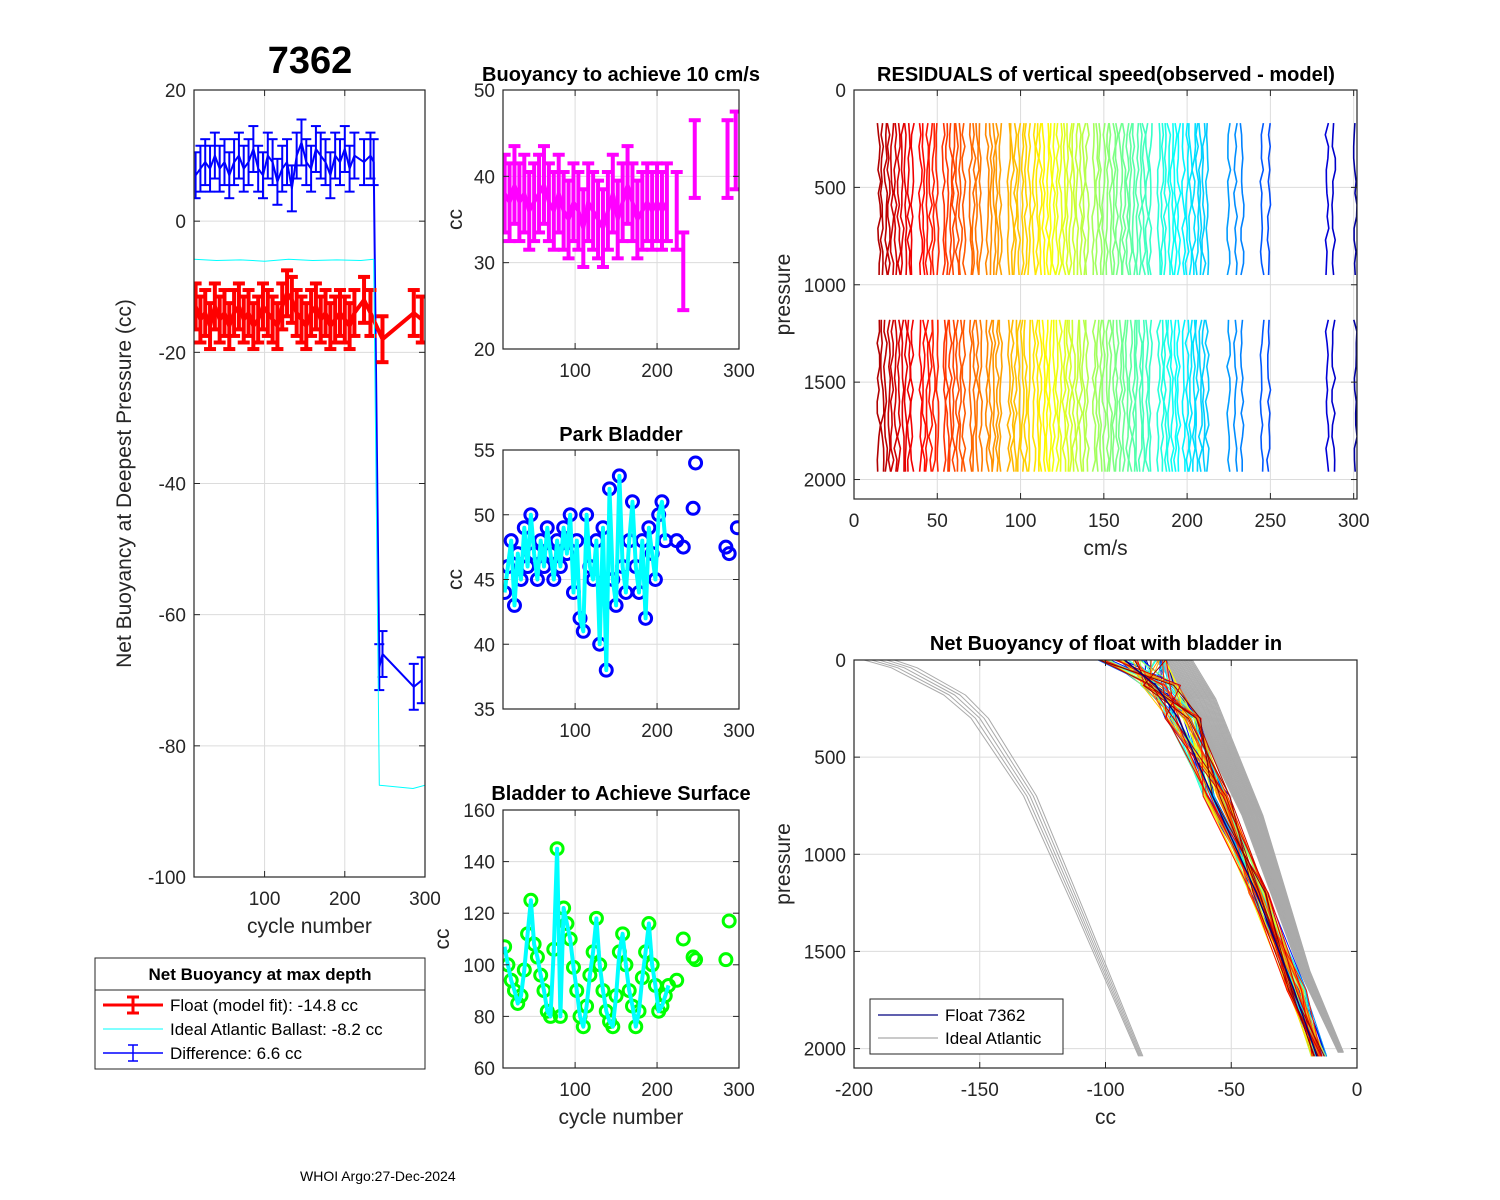 The width and height of the screenshot is (1500, 1200). Describe the element at coordinates (980, 1090) in the screenshot. I see `x-tick-label: -150` at that location.